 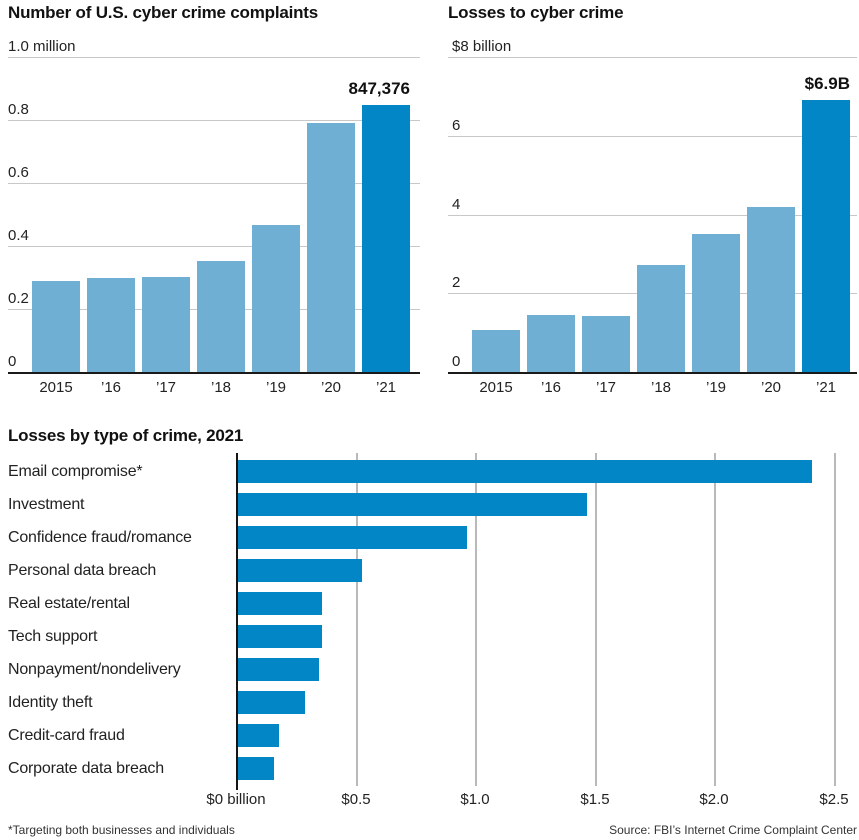 What do you see at coordinates (280, 636) in the screenshot?
I see `bar-Tech support` at bounding box center [280, 636].